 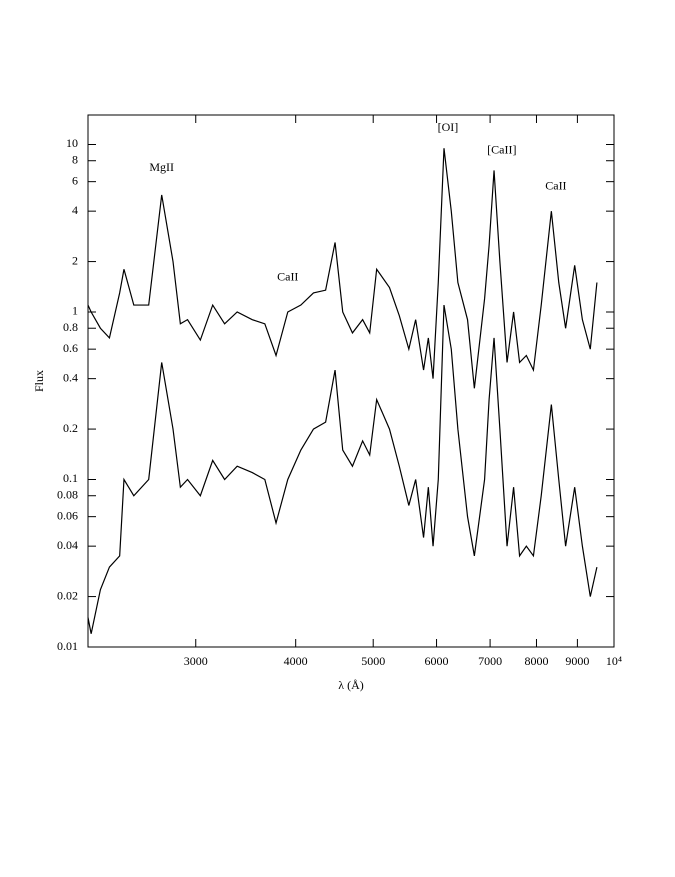 I want to click on y-tick-label: 0.02, so click(x=67, y=595).